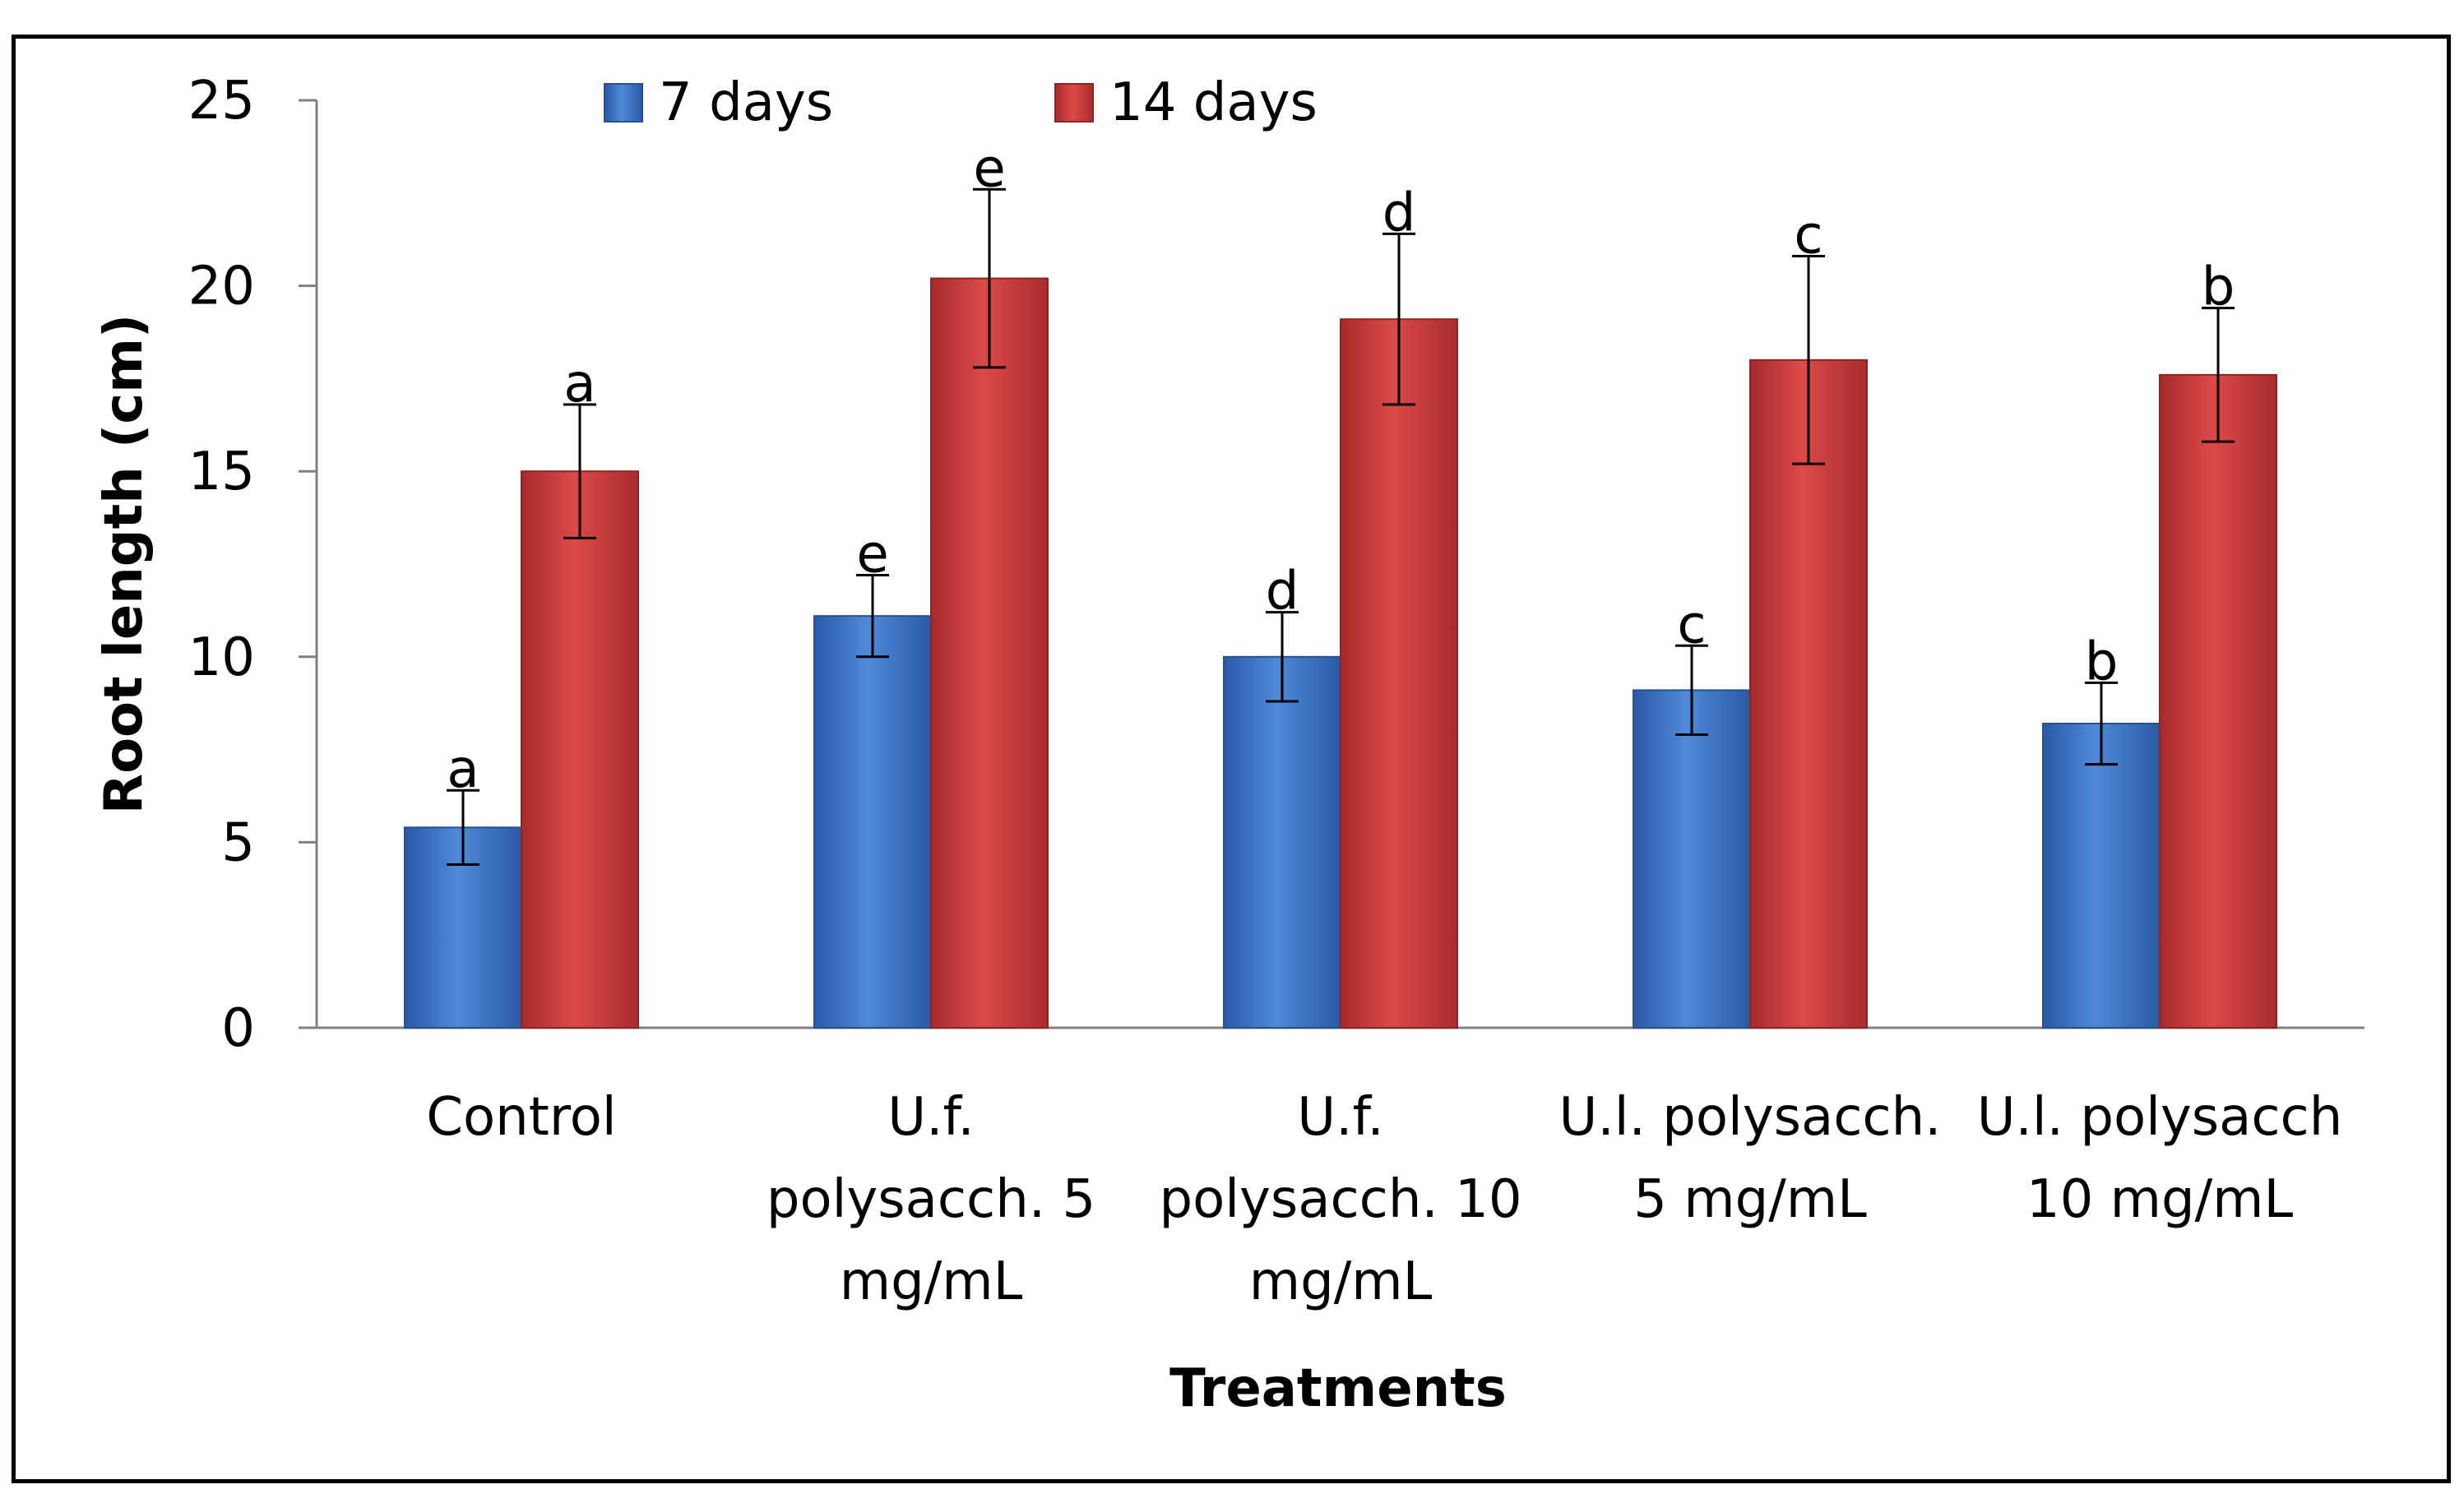  What do you see at coordinates (2160, 1199) in the screenshot?
I see `x-tick-label-line: 10 mg/mL` at bounding box center [2160, 1199].